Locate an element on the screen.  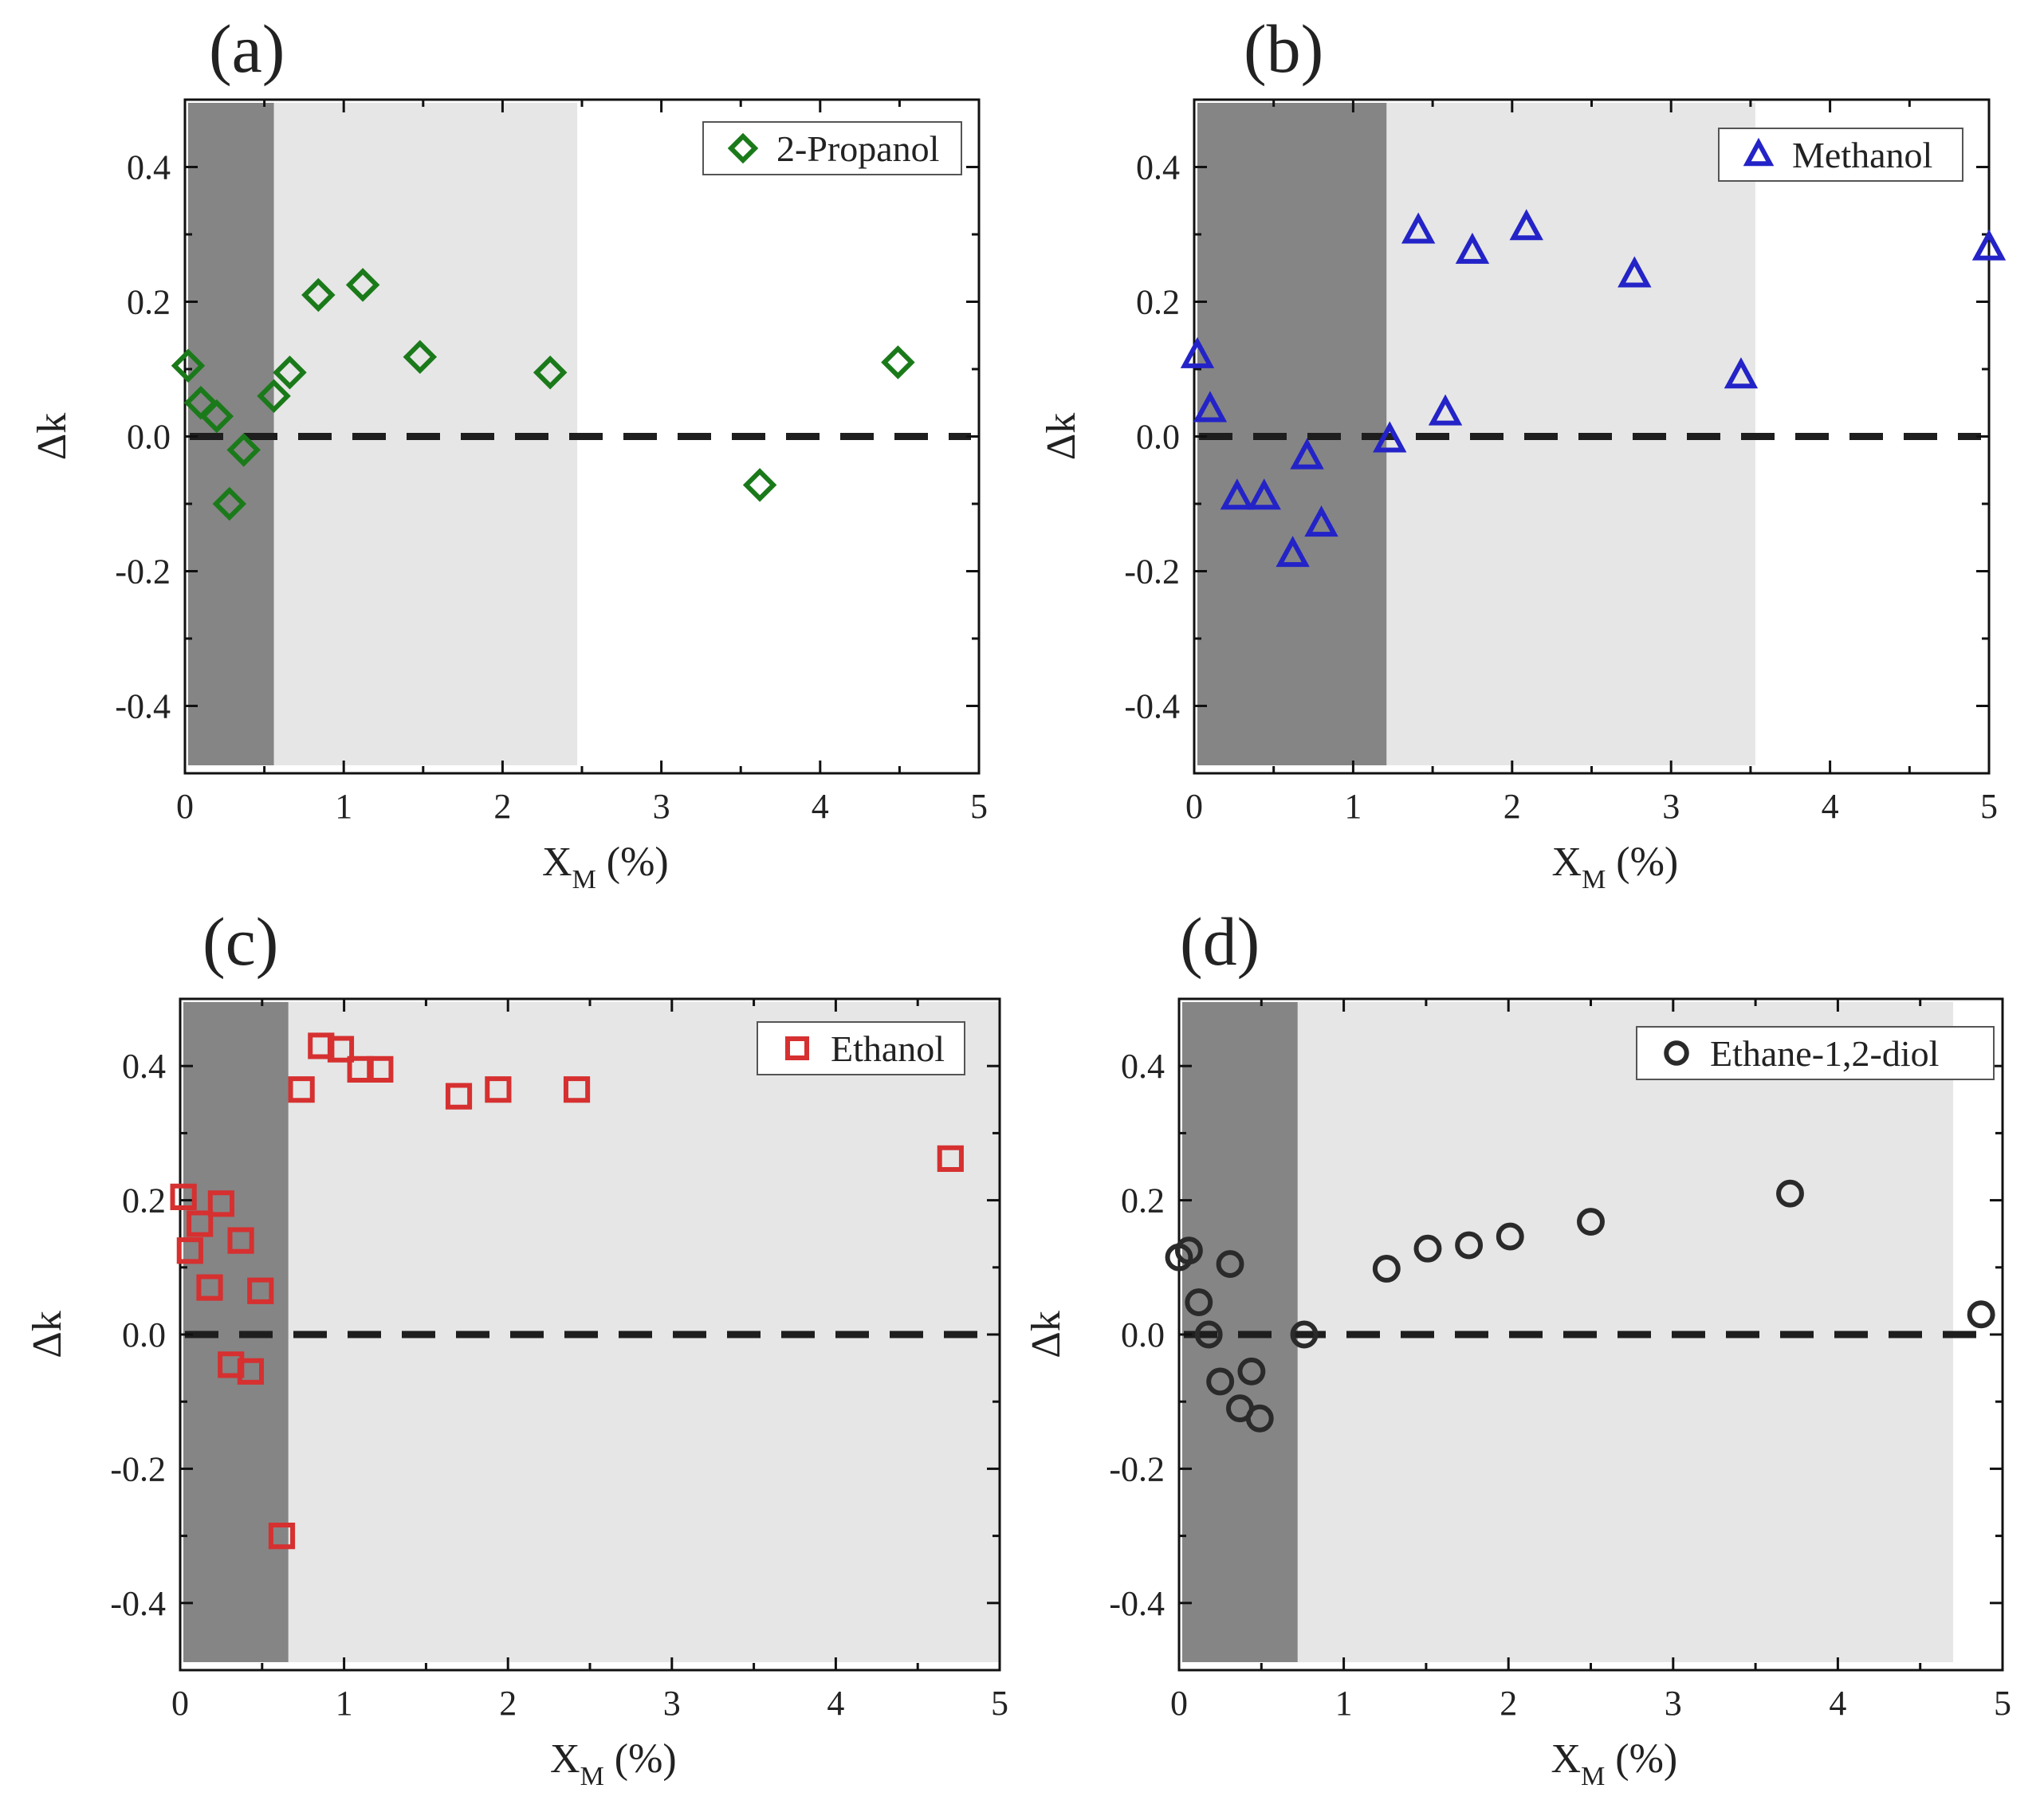
legend-label: 2-Propanol is located at coordinates (857, 148).